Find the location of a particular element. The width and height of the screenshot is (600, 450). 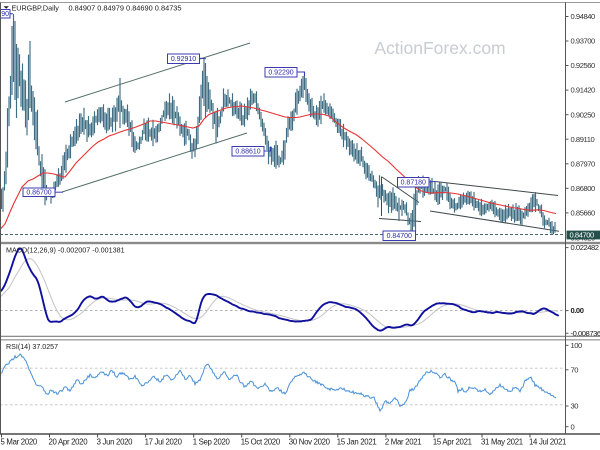

svg-text: 0.87970 is located at coordinates (583, 163).